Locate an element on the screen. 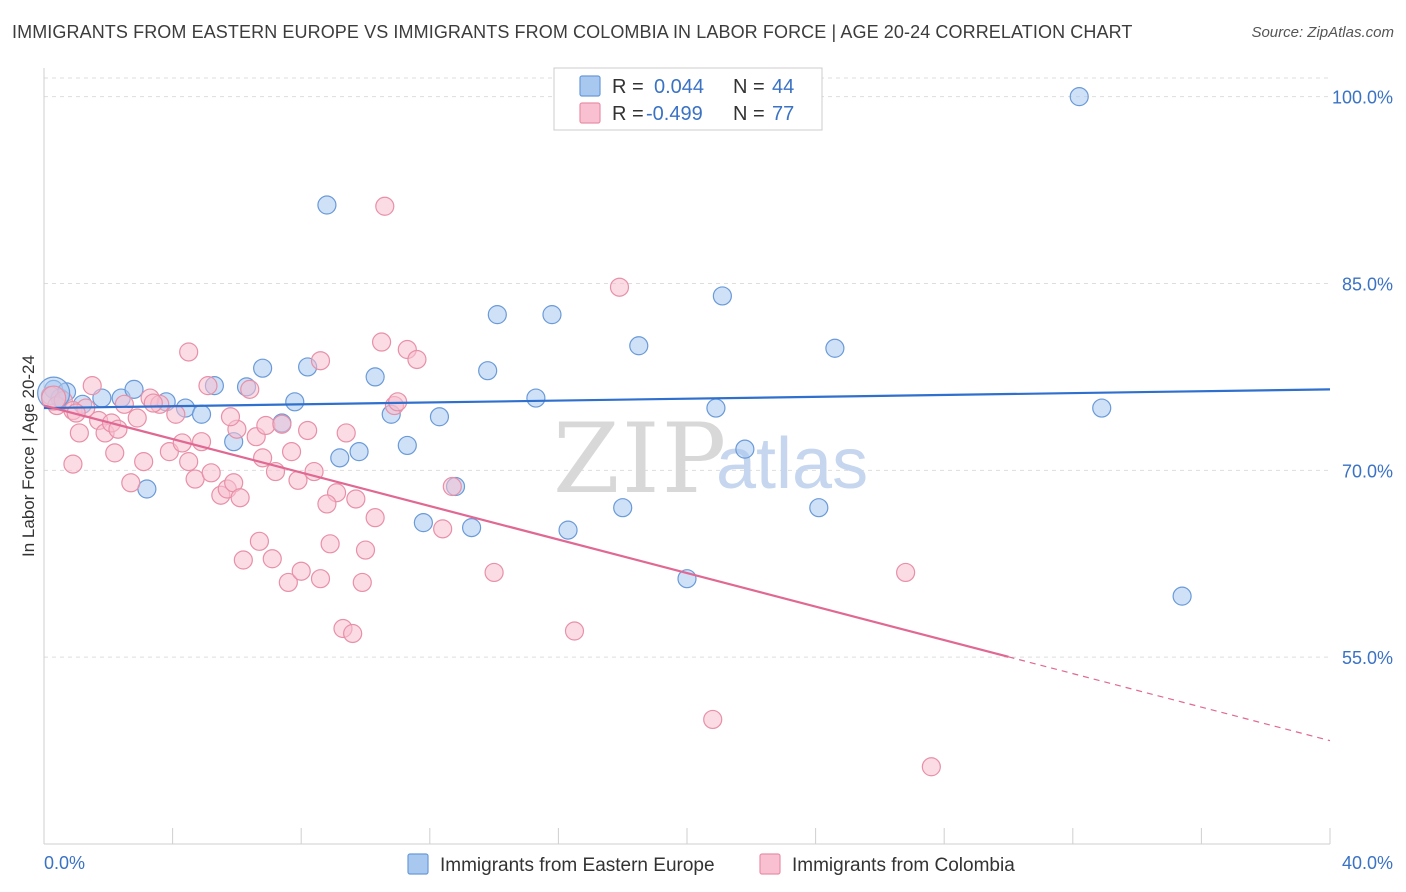 This screenshot has height=892, width=1406. stats-r-label-eastern-europe: R = is located at coordinates (628, 87).